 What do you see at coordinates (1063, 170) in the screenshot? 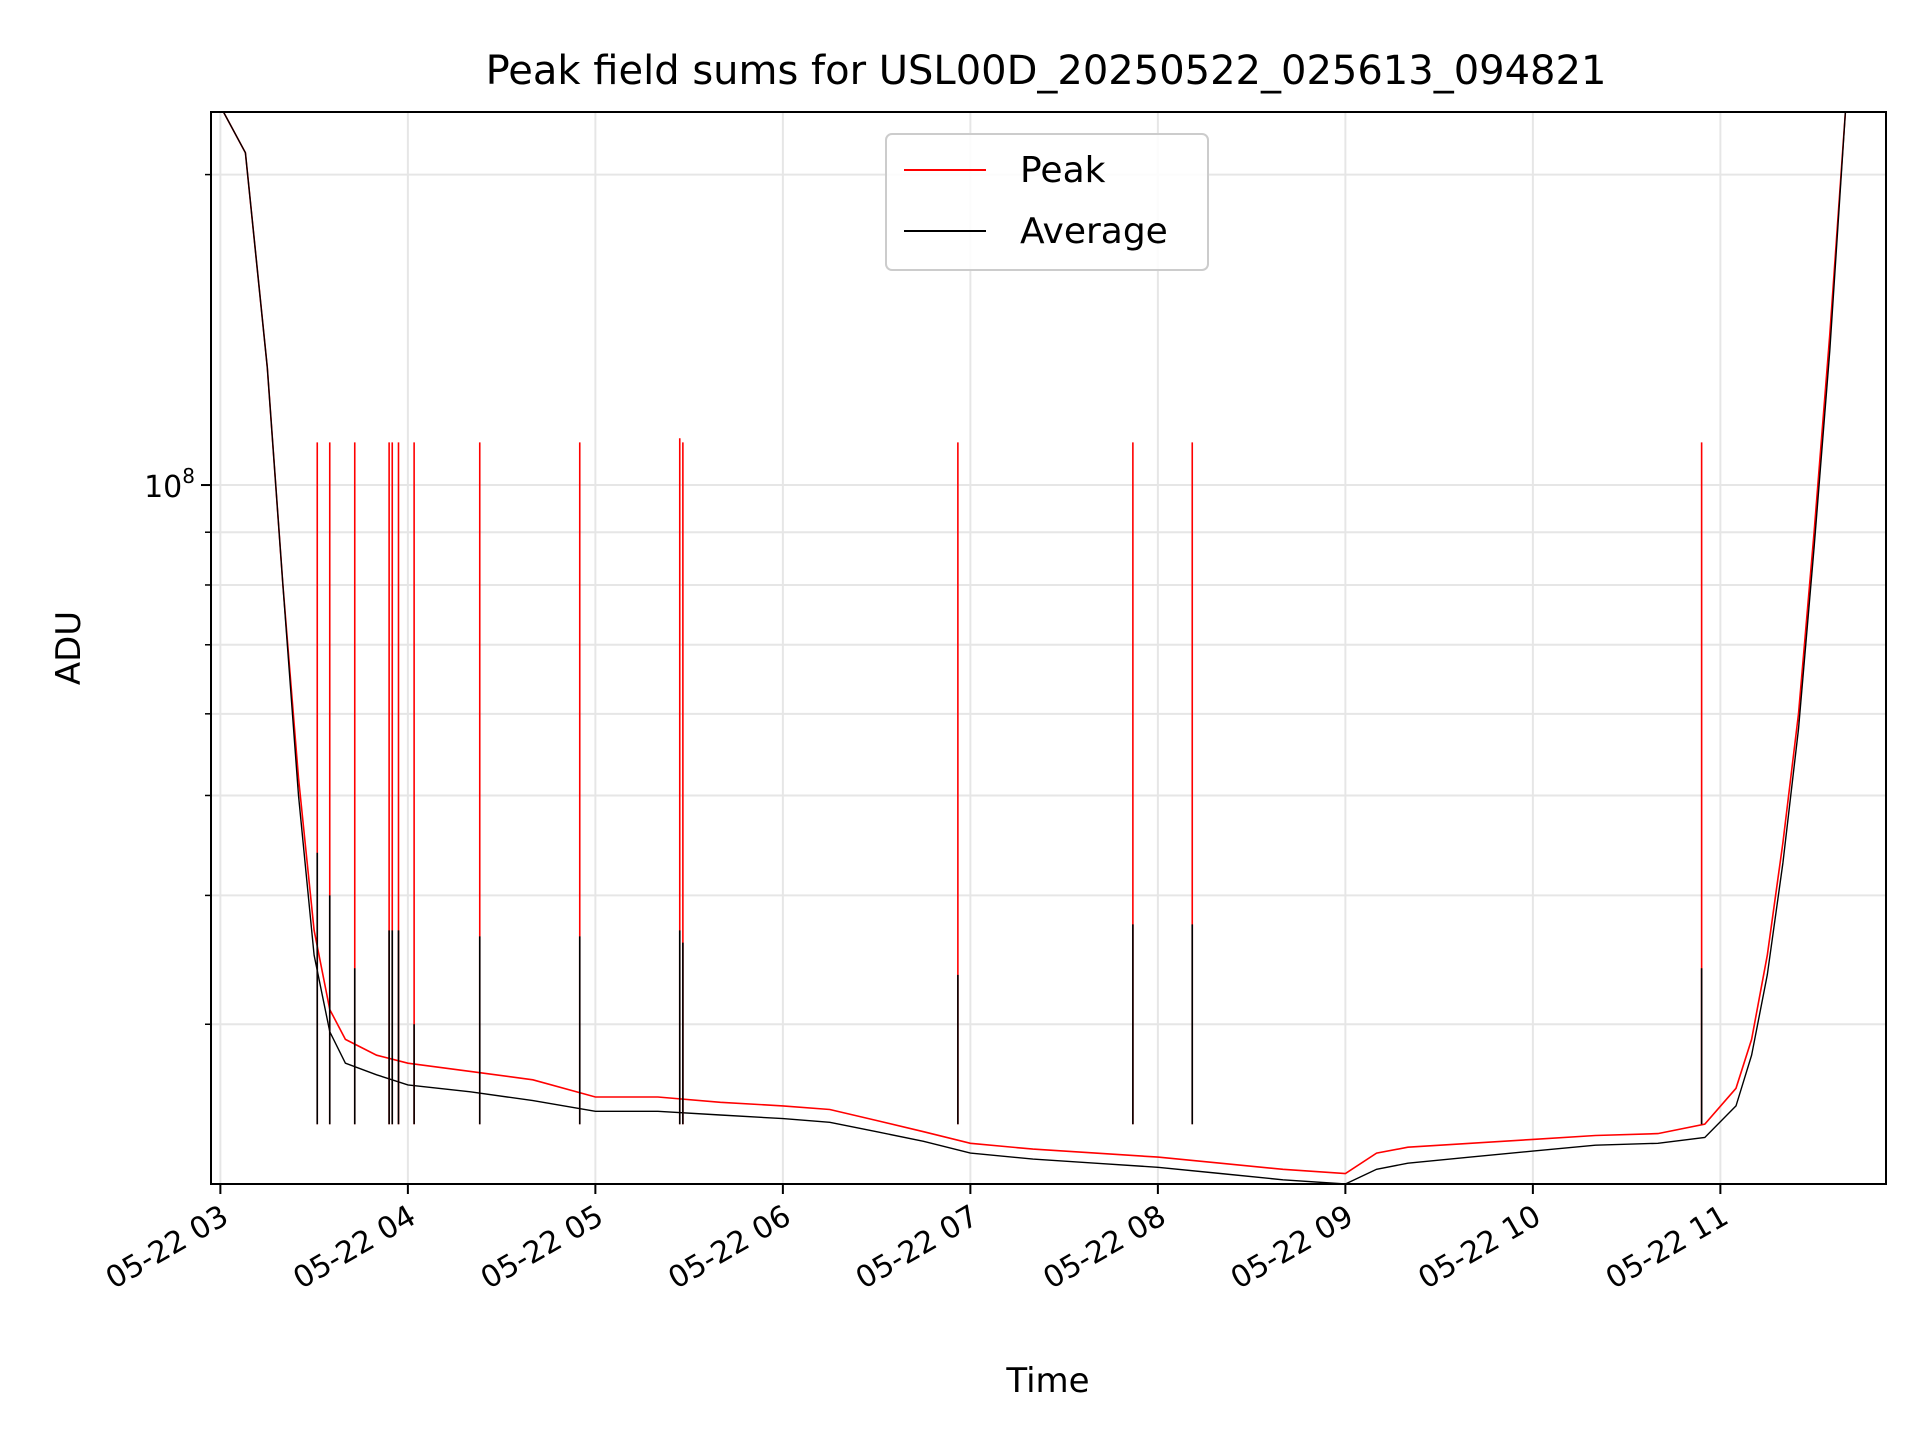
I see `legend-label-peak: Peak` at bounding box center [1063, 170].